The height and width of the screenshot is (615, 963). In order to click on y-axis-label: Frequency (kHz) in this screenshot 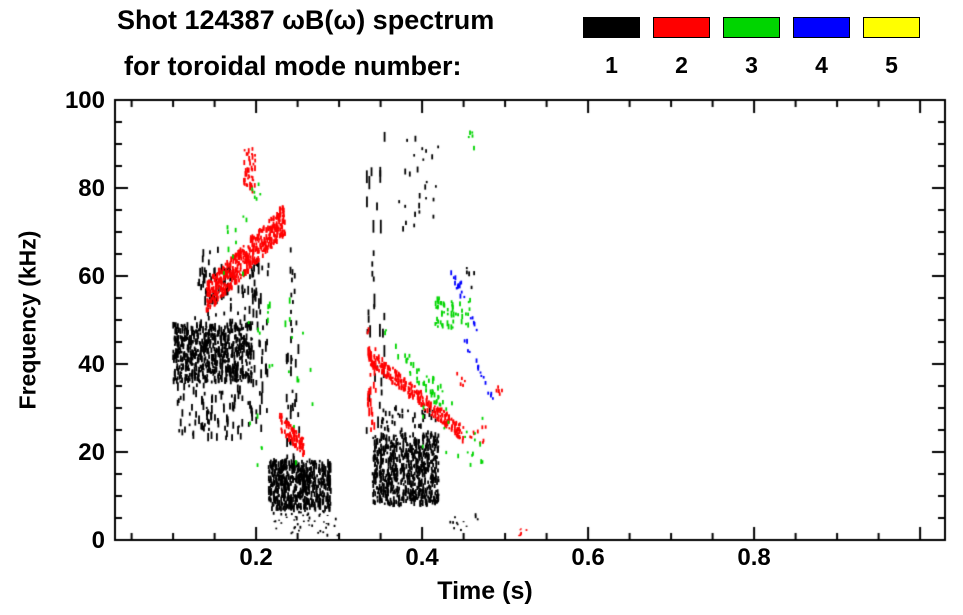, I will do `click(27, 320)`.